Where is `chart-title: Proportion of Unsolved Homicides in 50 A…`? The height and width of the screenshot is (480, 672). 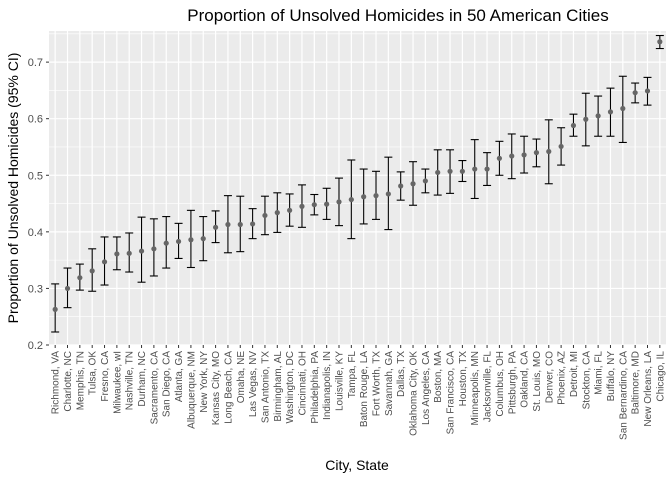 chart-title: Proportion of Unsolved Homicides in 50 A… is located at coordinates (397, 15).